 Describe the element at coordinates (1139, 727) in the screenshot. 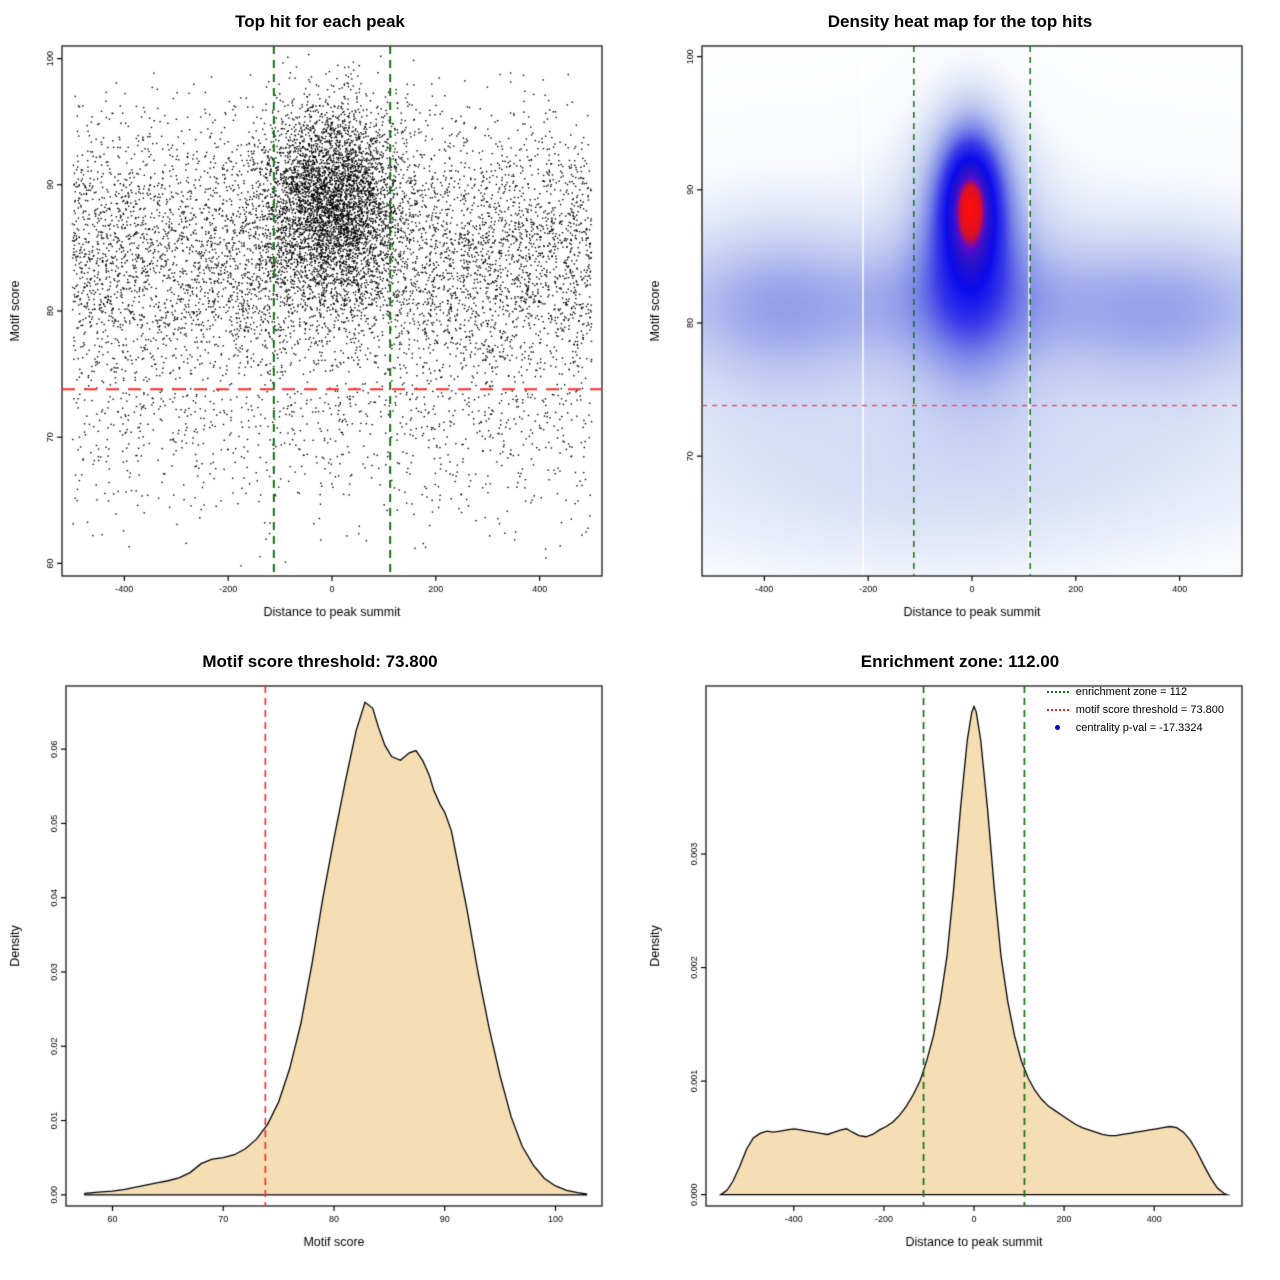

I see `legend-label: centrality p-val = -17.3324` at that location.